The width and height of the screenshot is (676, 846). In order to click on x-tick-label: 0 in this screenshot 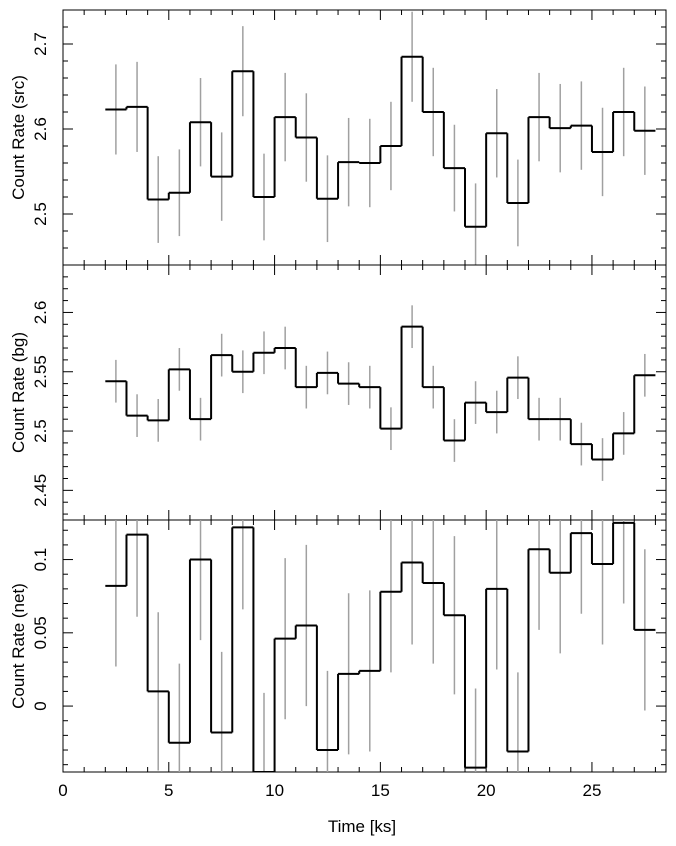, I will do `click(62, 790)`.